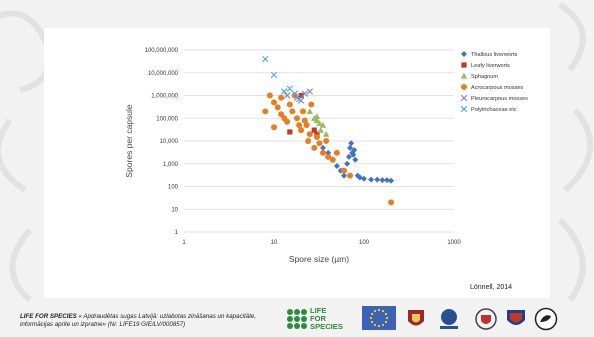  Describe the element at coordinates (129, 141) in the screenshot. I see `y-axis-label: Spores per capsule` at that location.